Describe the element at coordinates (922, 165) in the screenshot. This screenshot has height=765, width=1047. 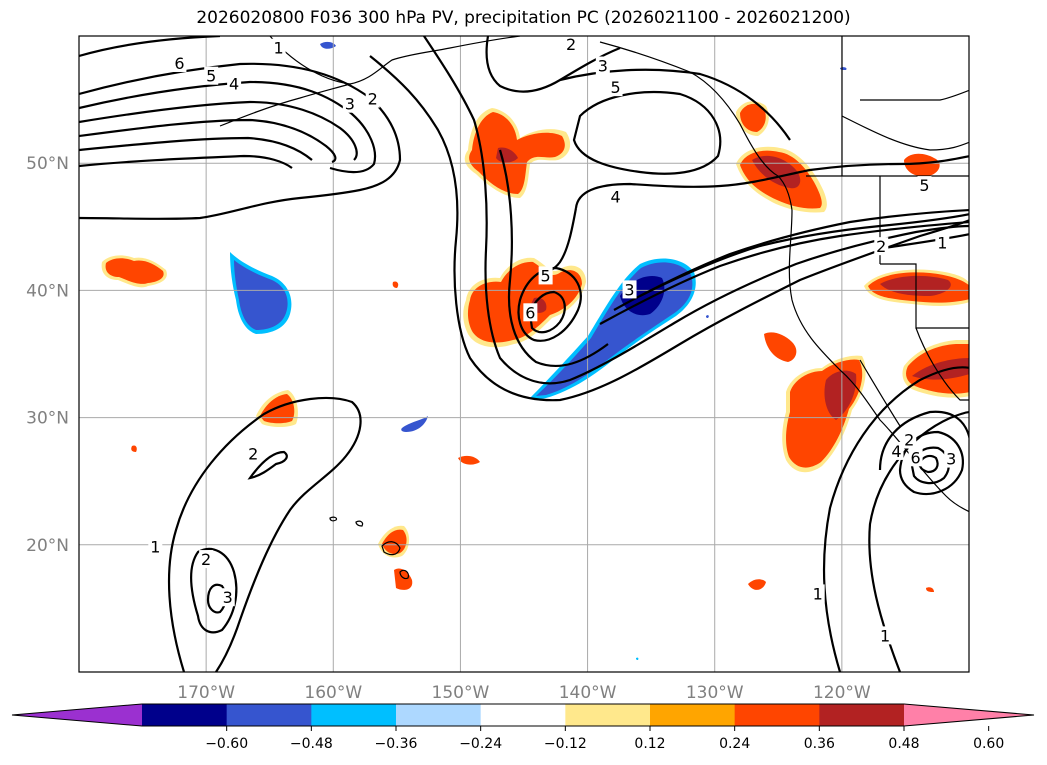
I see `pos-anomaly-idaho` at that location.